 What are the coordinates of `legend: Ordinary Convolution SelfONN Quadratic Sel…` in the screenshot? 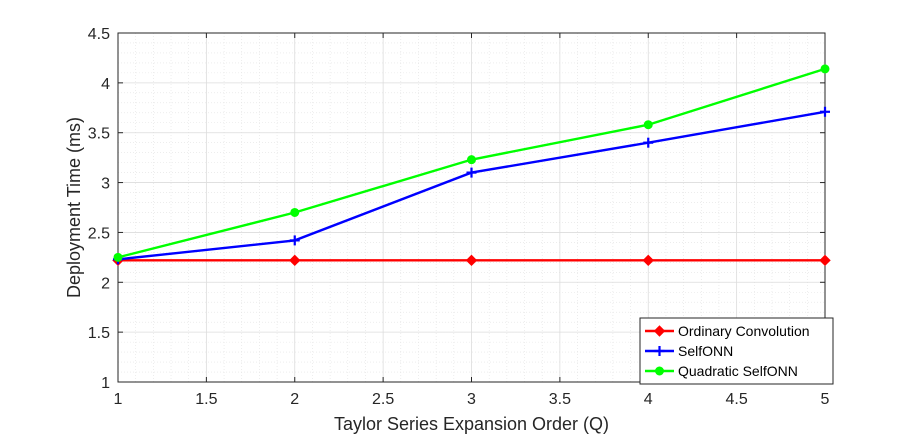 It's located at (736, 351).